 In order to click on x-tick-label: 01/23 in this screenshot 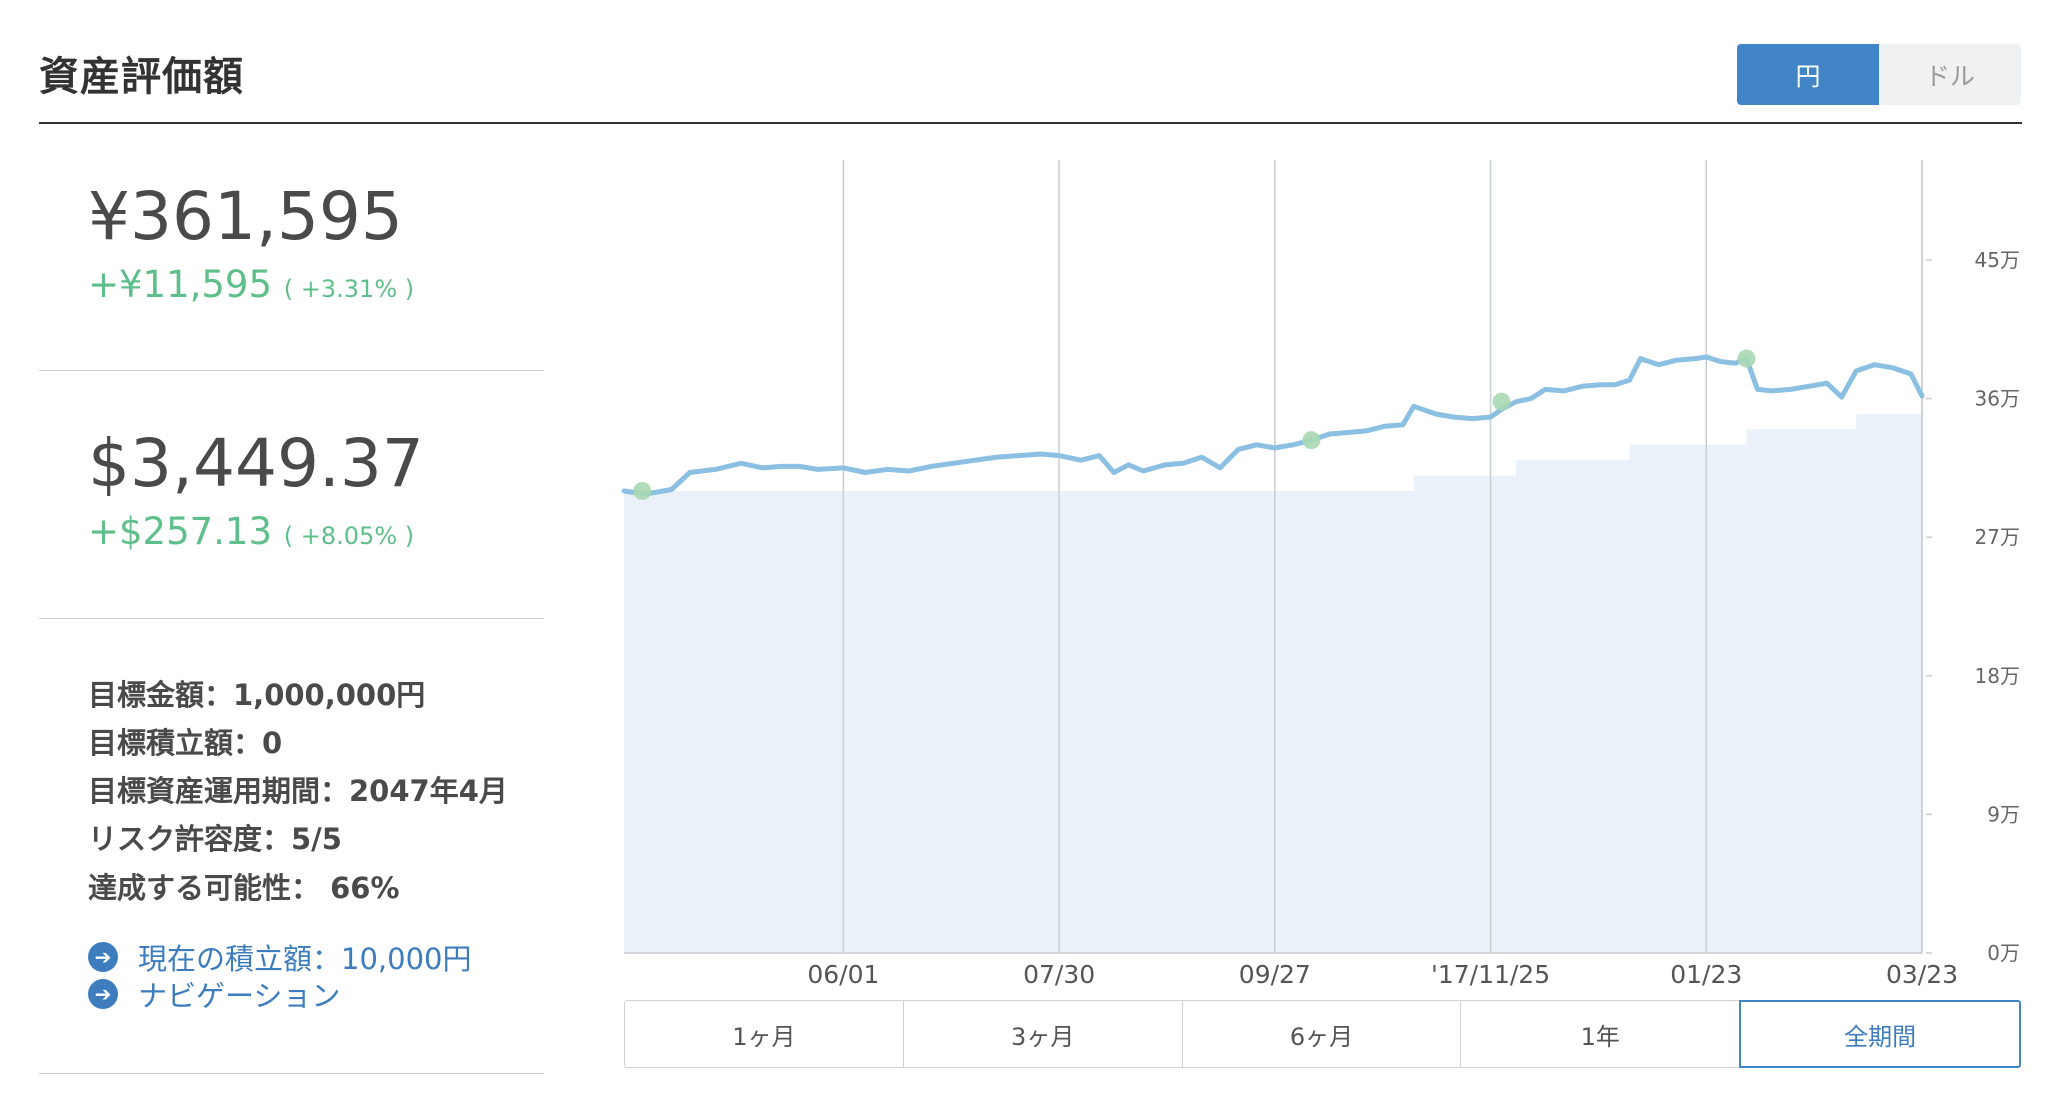, I will do `click(1706, 974)`.